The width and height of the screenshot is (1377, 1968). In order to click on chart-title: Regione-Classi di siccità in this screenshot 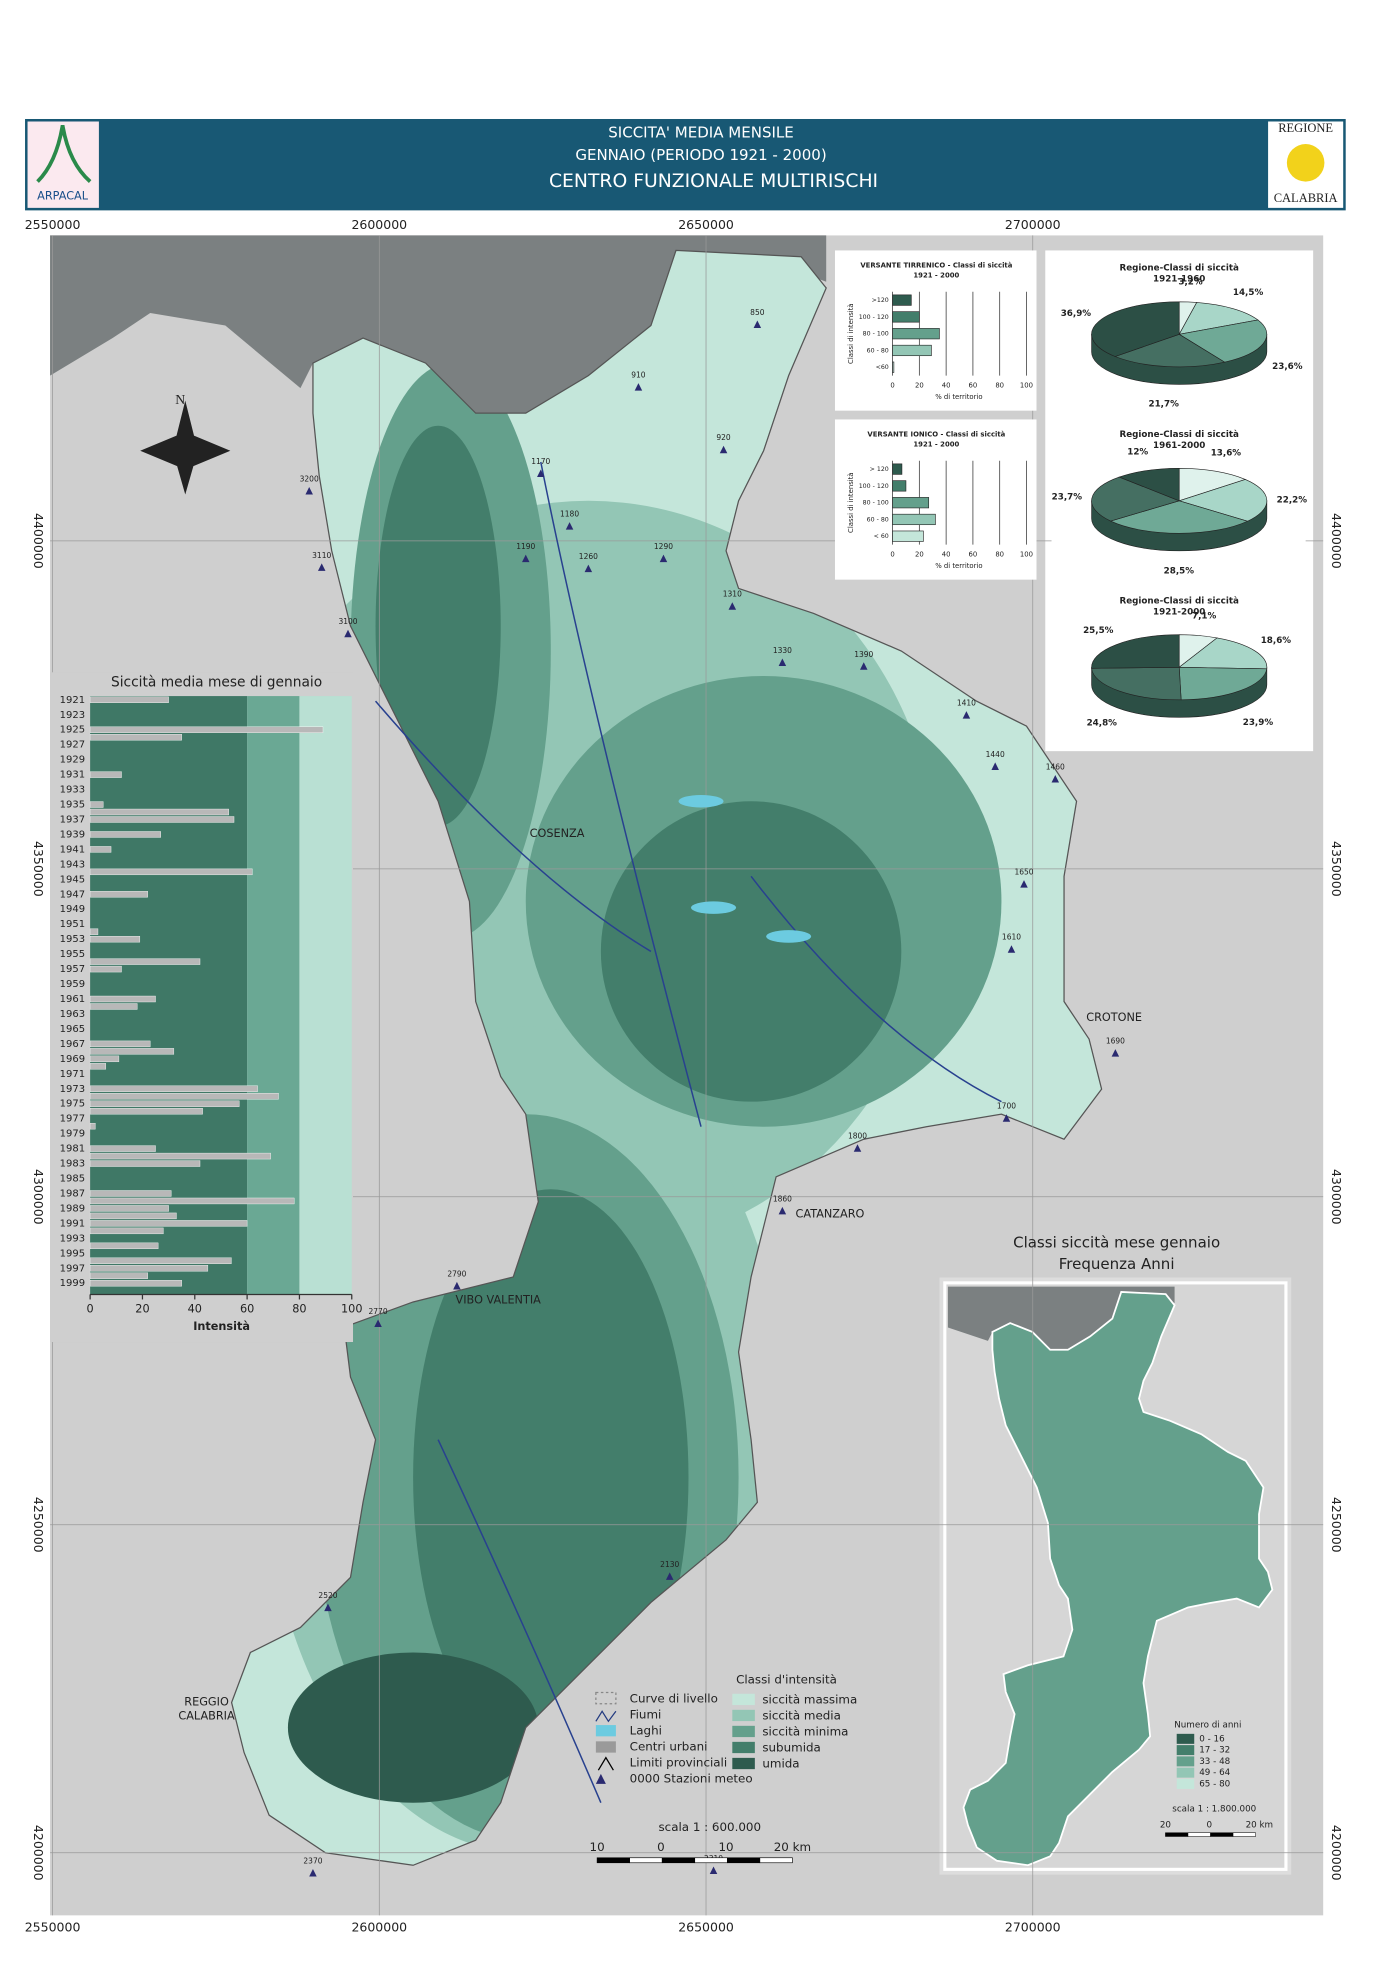, I will do `click(1179, 268)`.